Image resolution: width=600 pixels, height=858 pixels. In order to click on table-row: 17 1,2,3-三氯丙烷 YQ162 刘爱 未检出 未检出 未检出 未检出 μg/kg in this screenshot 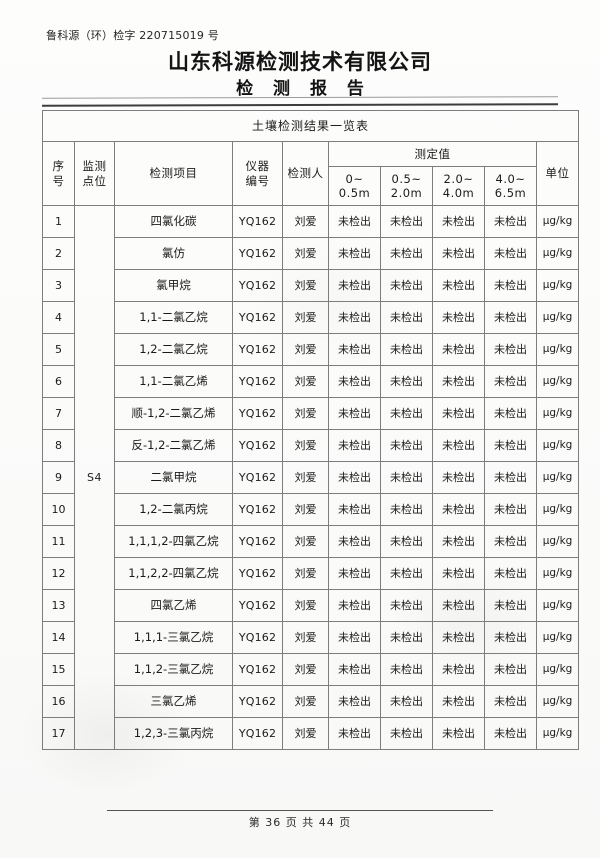, I will do `click(311, 733)`.